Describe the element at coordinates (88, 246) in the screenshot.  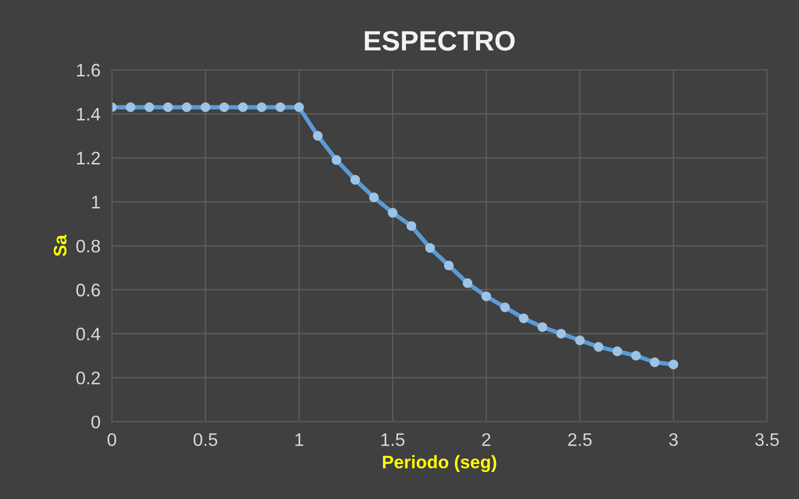
I see `y-tick-label: 0.8` at that location.